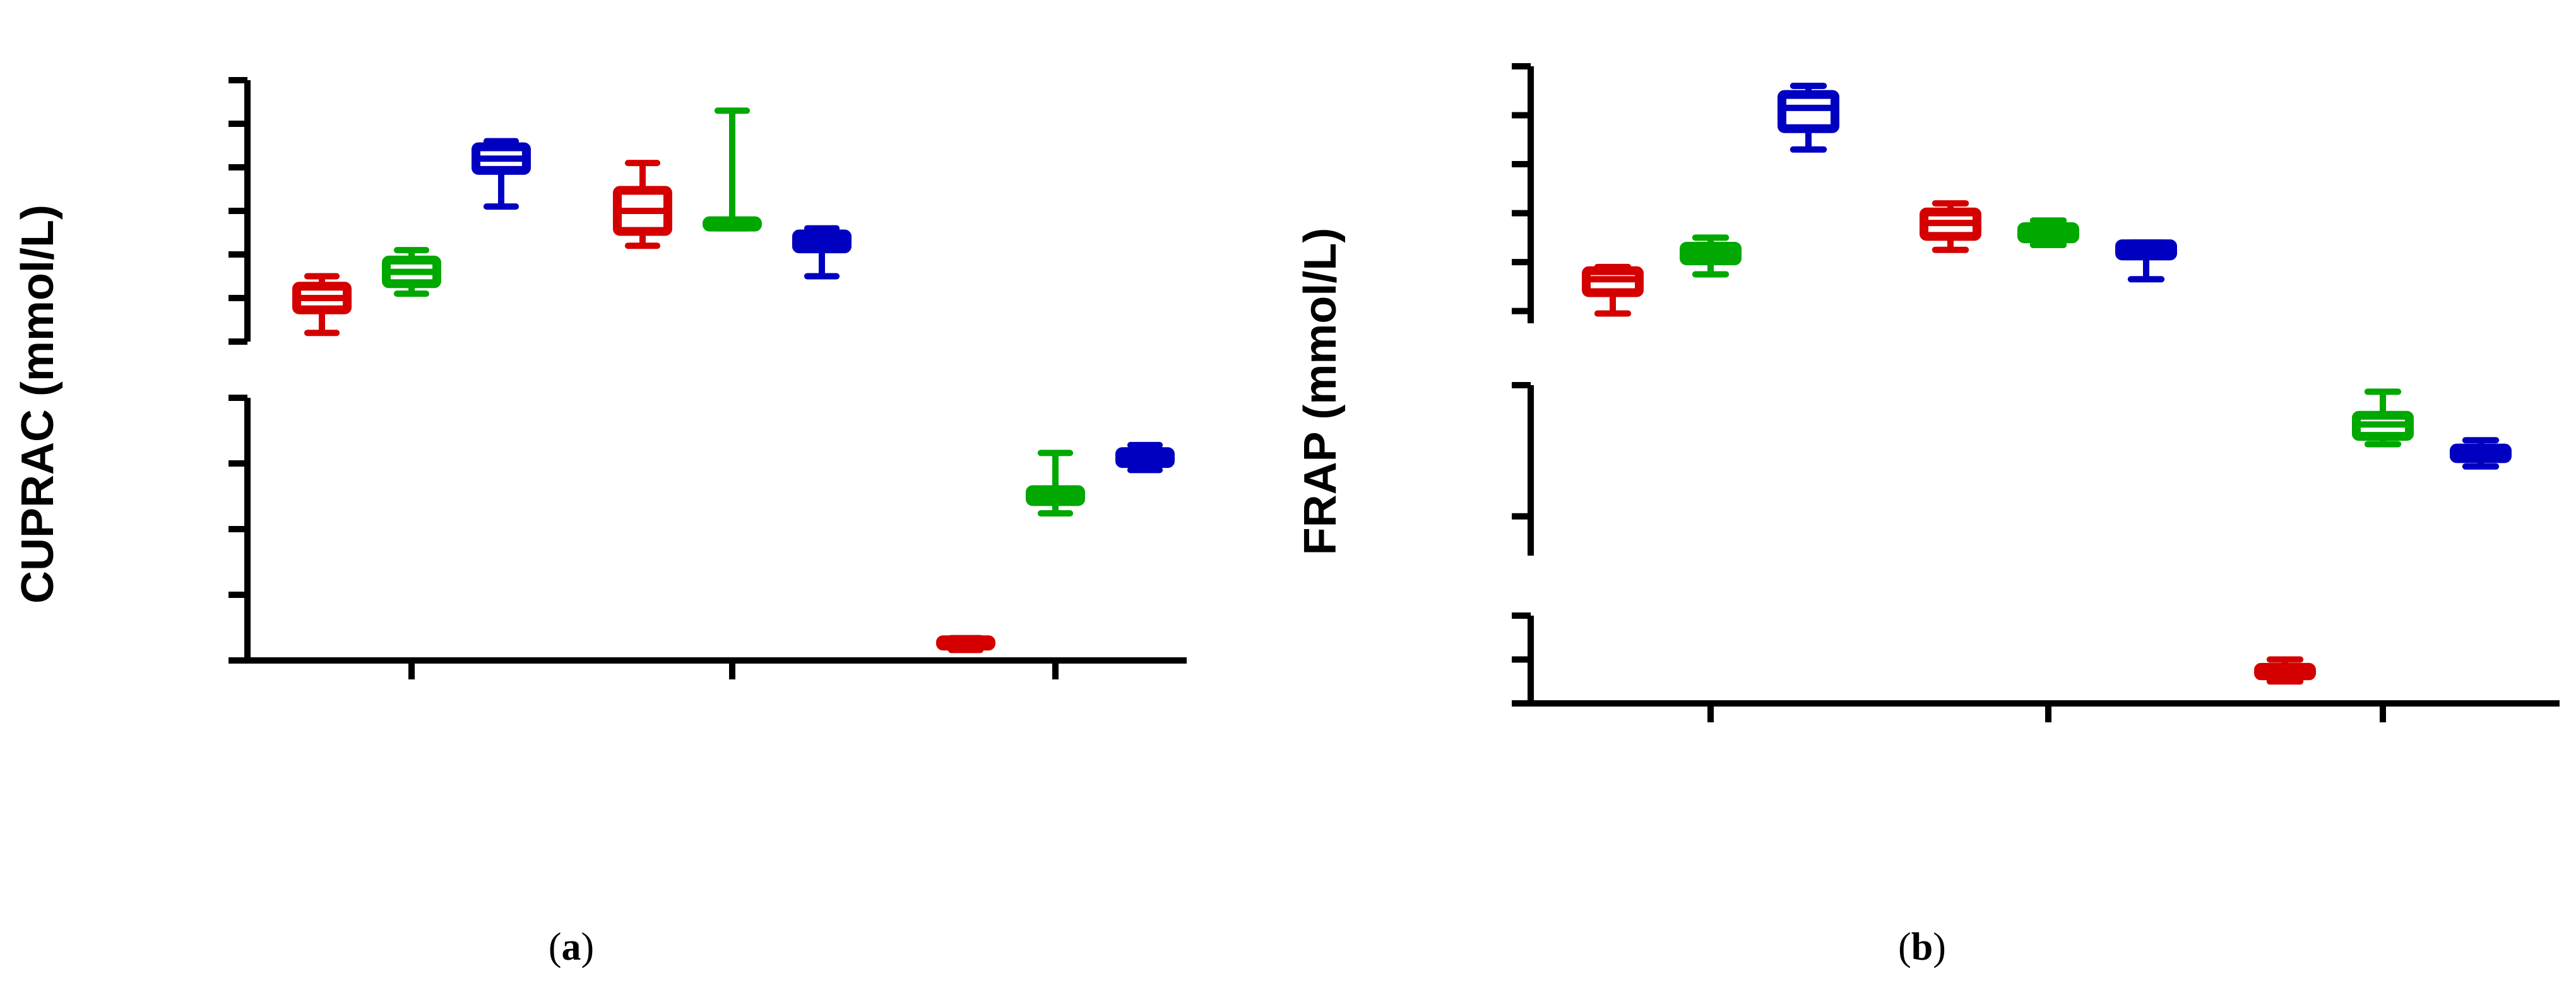  What do you see at coordinates (1922, 947) in the screenshot?
I see `caption-b: (b)` at bounding box center [1922, 947].